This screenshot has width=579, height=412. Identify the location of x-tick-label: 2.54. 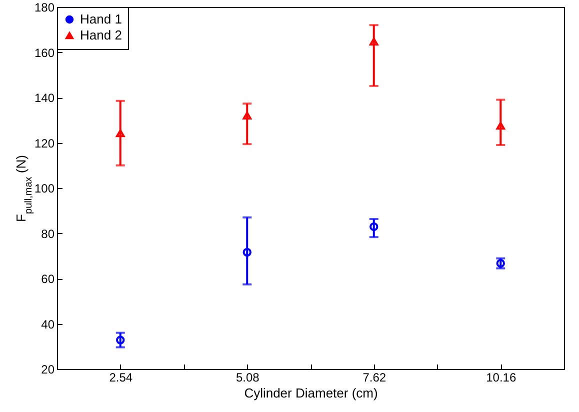
(121, 377).